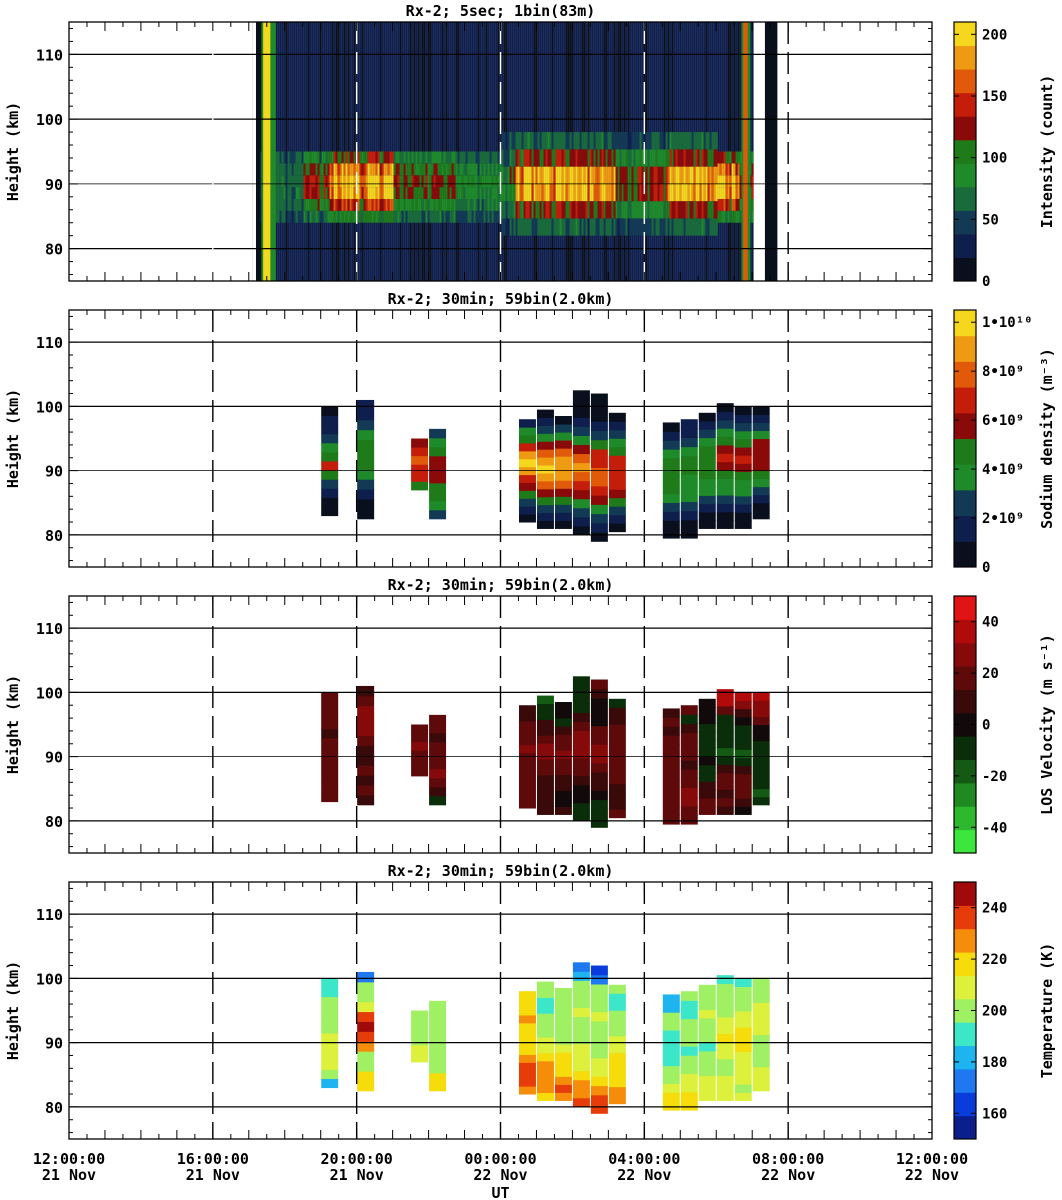 This screenshot has height=1200, width=1062. What do you see at coordinates (49, 407) in the screenshot?
I see `y-tick-label: 100` at bounding box center [49, 407].